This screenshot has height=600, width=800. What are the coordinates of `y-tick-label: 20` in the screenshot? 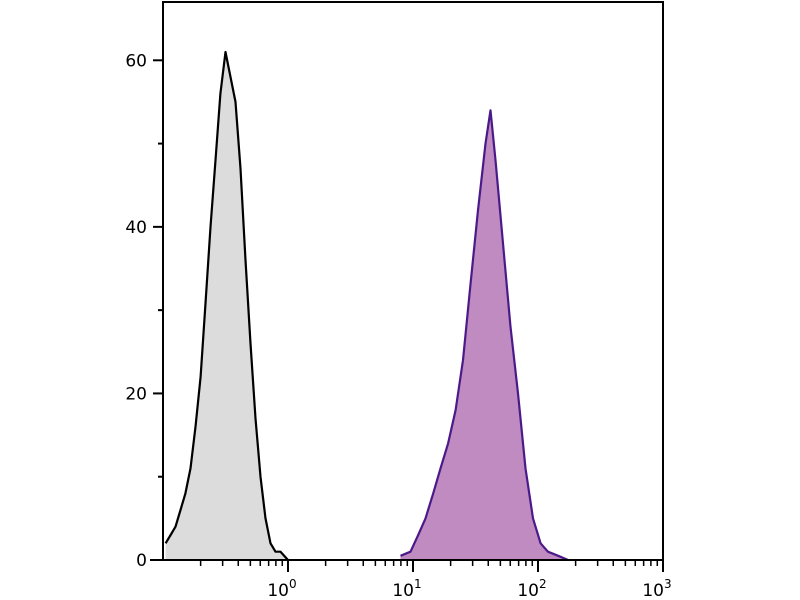 It's located at (136, 394).